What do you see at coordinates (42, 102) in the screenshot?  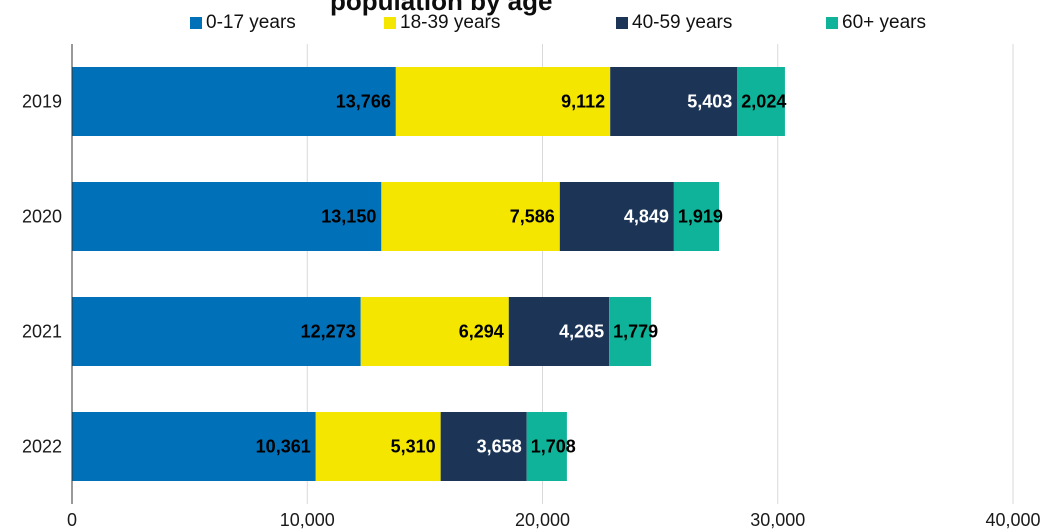 I see `y-tick-label: 2019` at bounding box center [42, 102].